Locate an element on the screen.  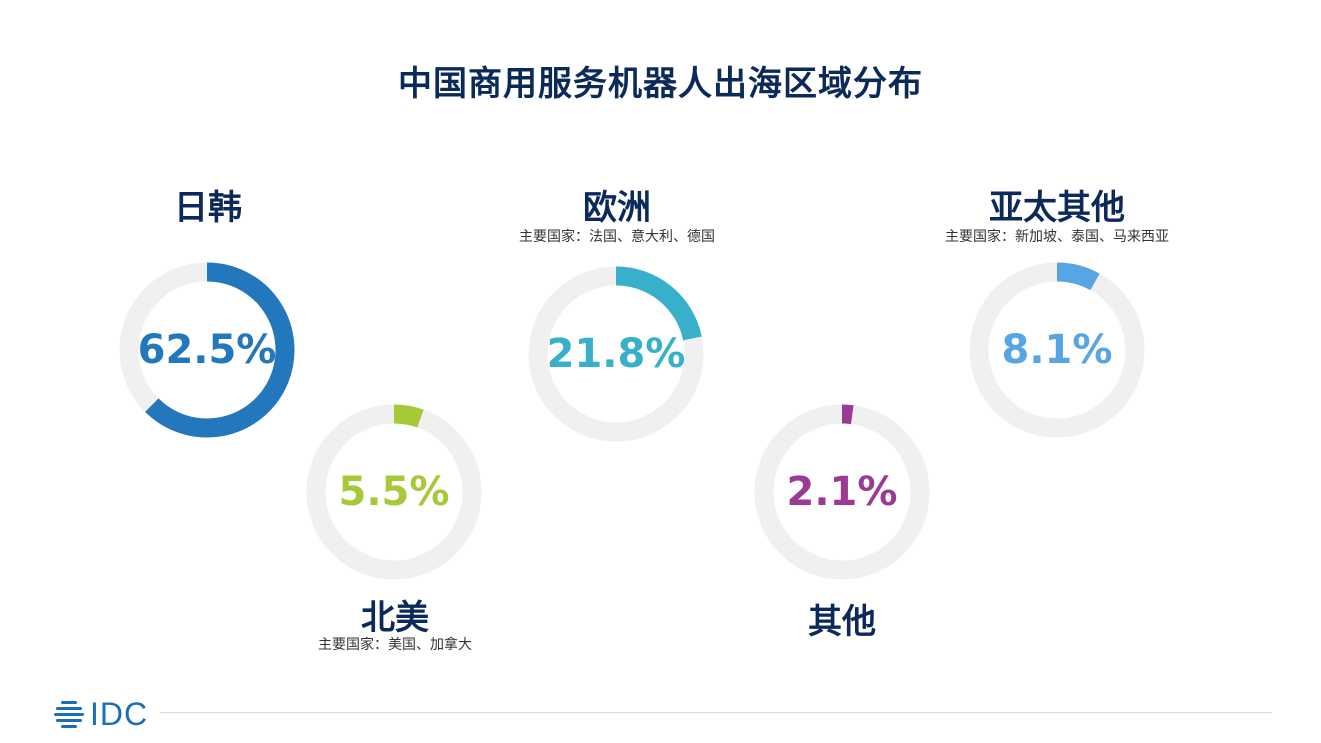
region-note-europe: 主要国家：法国、意大利、德国 is located at coordinates (617, 237).